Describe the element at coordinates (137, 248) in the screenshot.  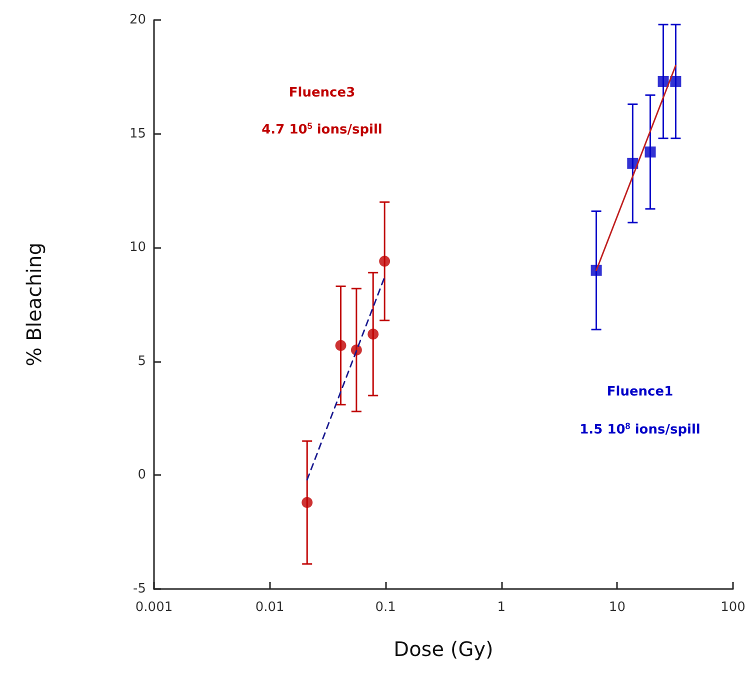
I see `y-tick-label: 10` at that location.